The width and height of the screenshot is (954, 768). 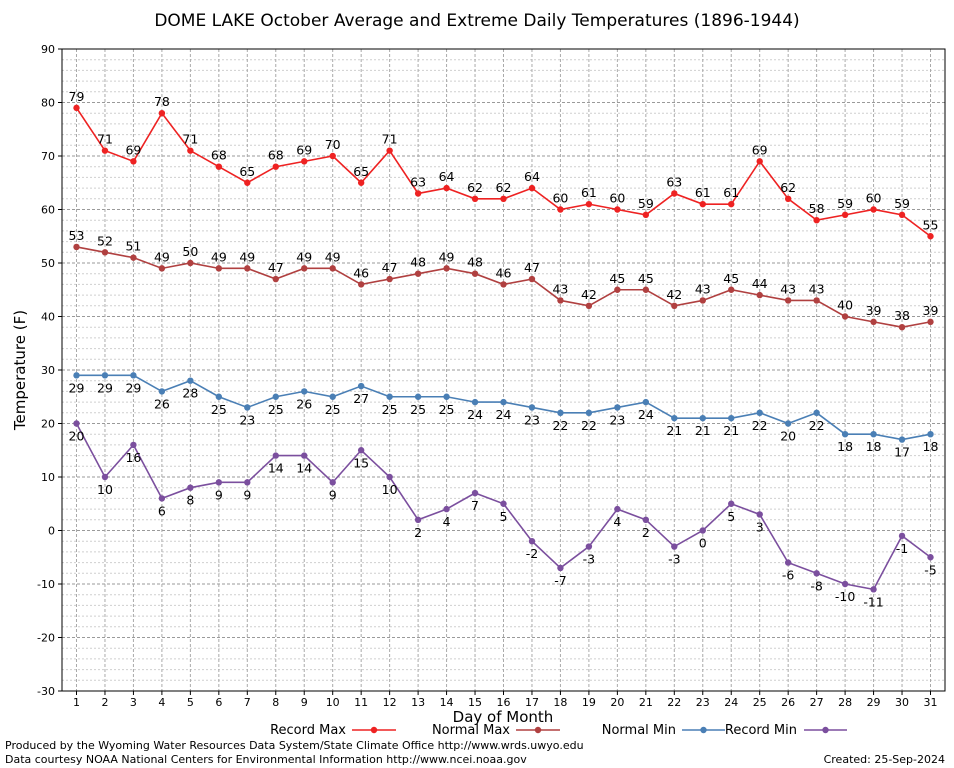 I want to click on x-tick-label: 4, so click(x=161, y=702).